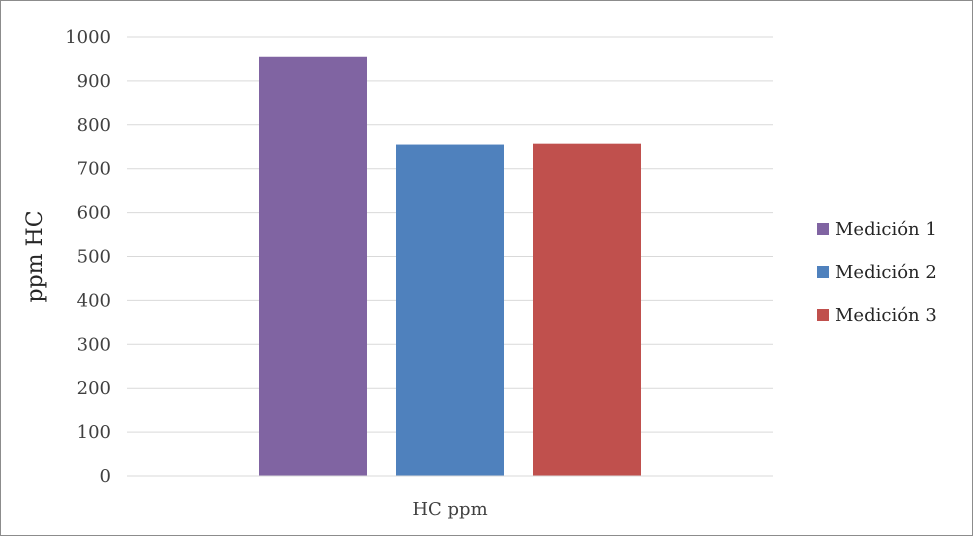 Image resolution: width=973 pixels, height=536 pixels. Describe the element at coordinates (886, 272) in the screenshot. I see `legend-label: Medición 2` at that location.